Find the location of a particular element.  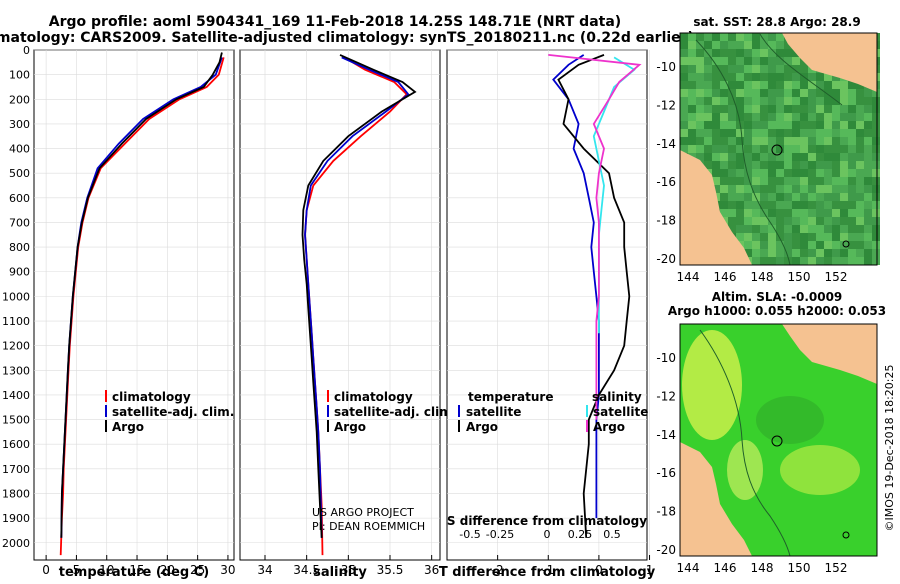

sla-map-lat-ticks: -10 -12 -14 -16 -18 -20 is located at coordinates (666, 454).